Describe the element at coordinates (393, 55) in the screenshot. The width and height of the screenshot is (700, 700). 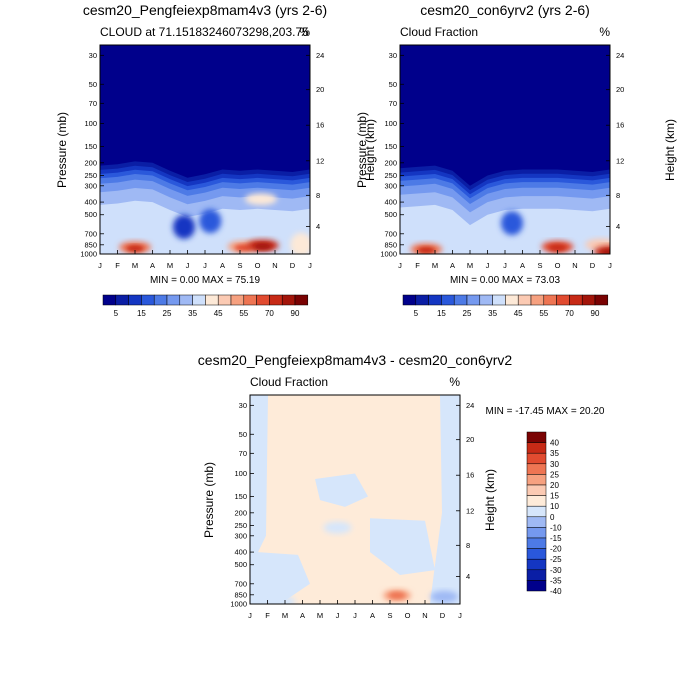
I see `pressure-tick-label: 30` at that location.